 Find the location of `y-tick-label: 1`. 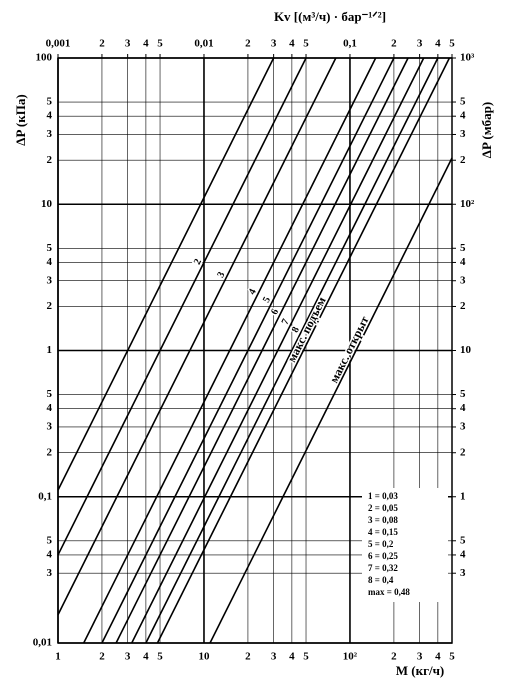

y-tick-label: 1 is located at coordinates (50, 350).